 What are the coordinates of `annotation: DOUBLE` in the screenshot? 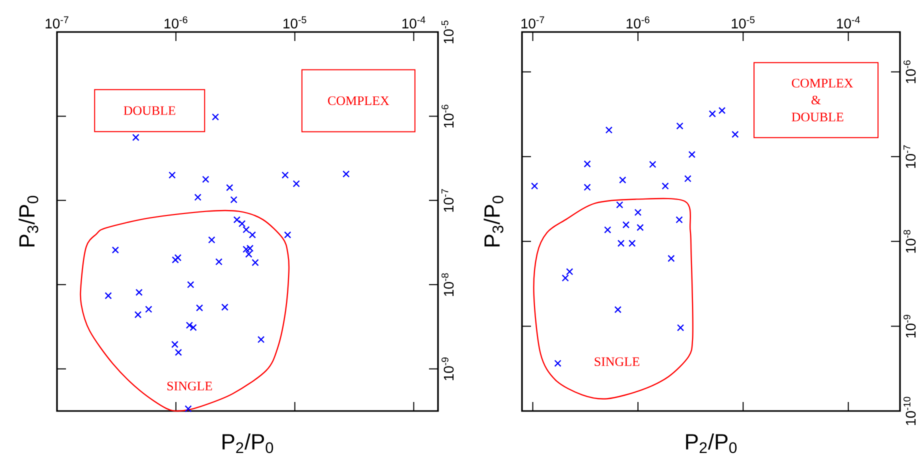 It's located at (150, 110).